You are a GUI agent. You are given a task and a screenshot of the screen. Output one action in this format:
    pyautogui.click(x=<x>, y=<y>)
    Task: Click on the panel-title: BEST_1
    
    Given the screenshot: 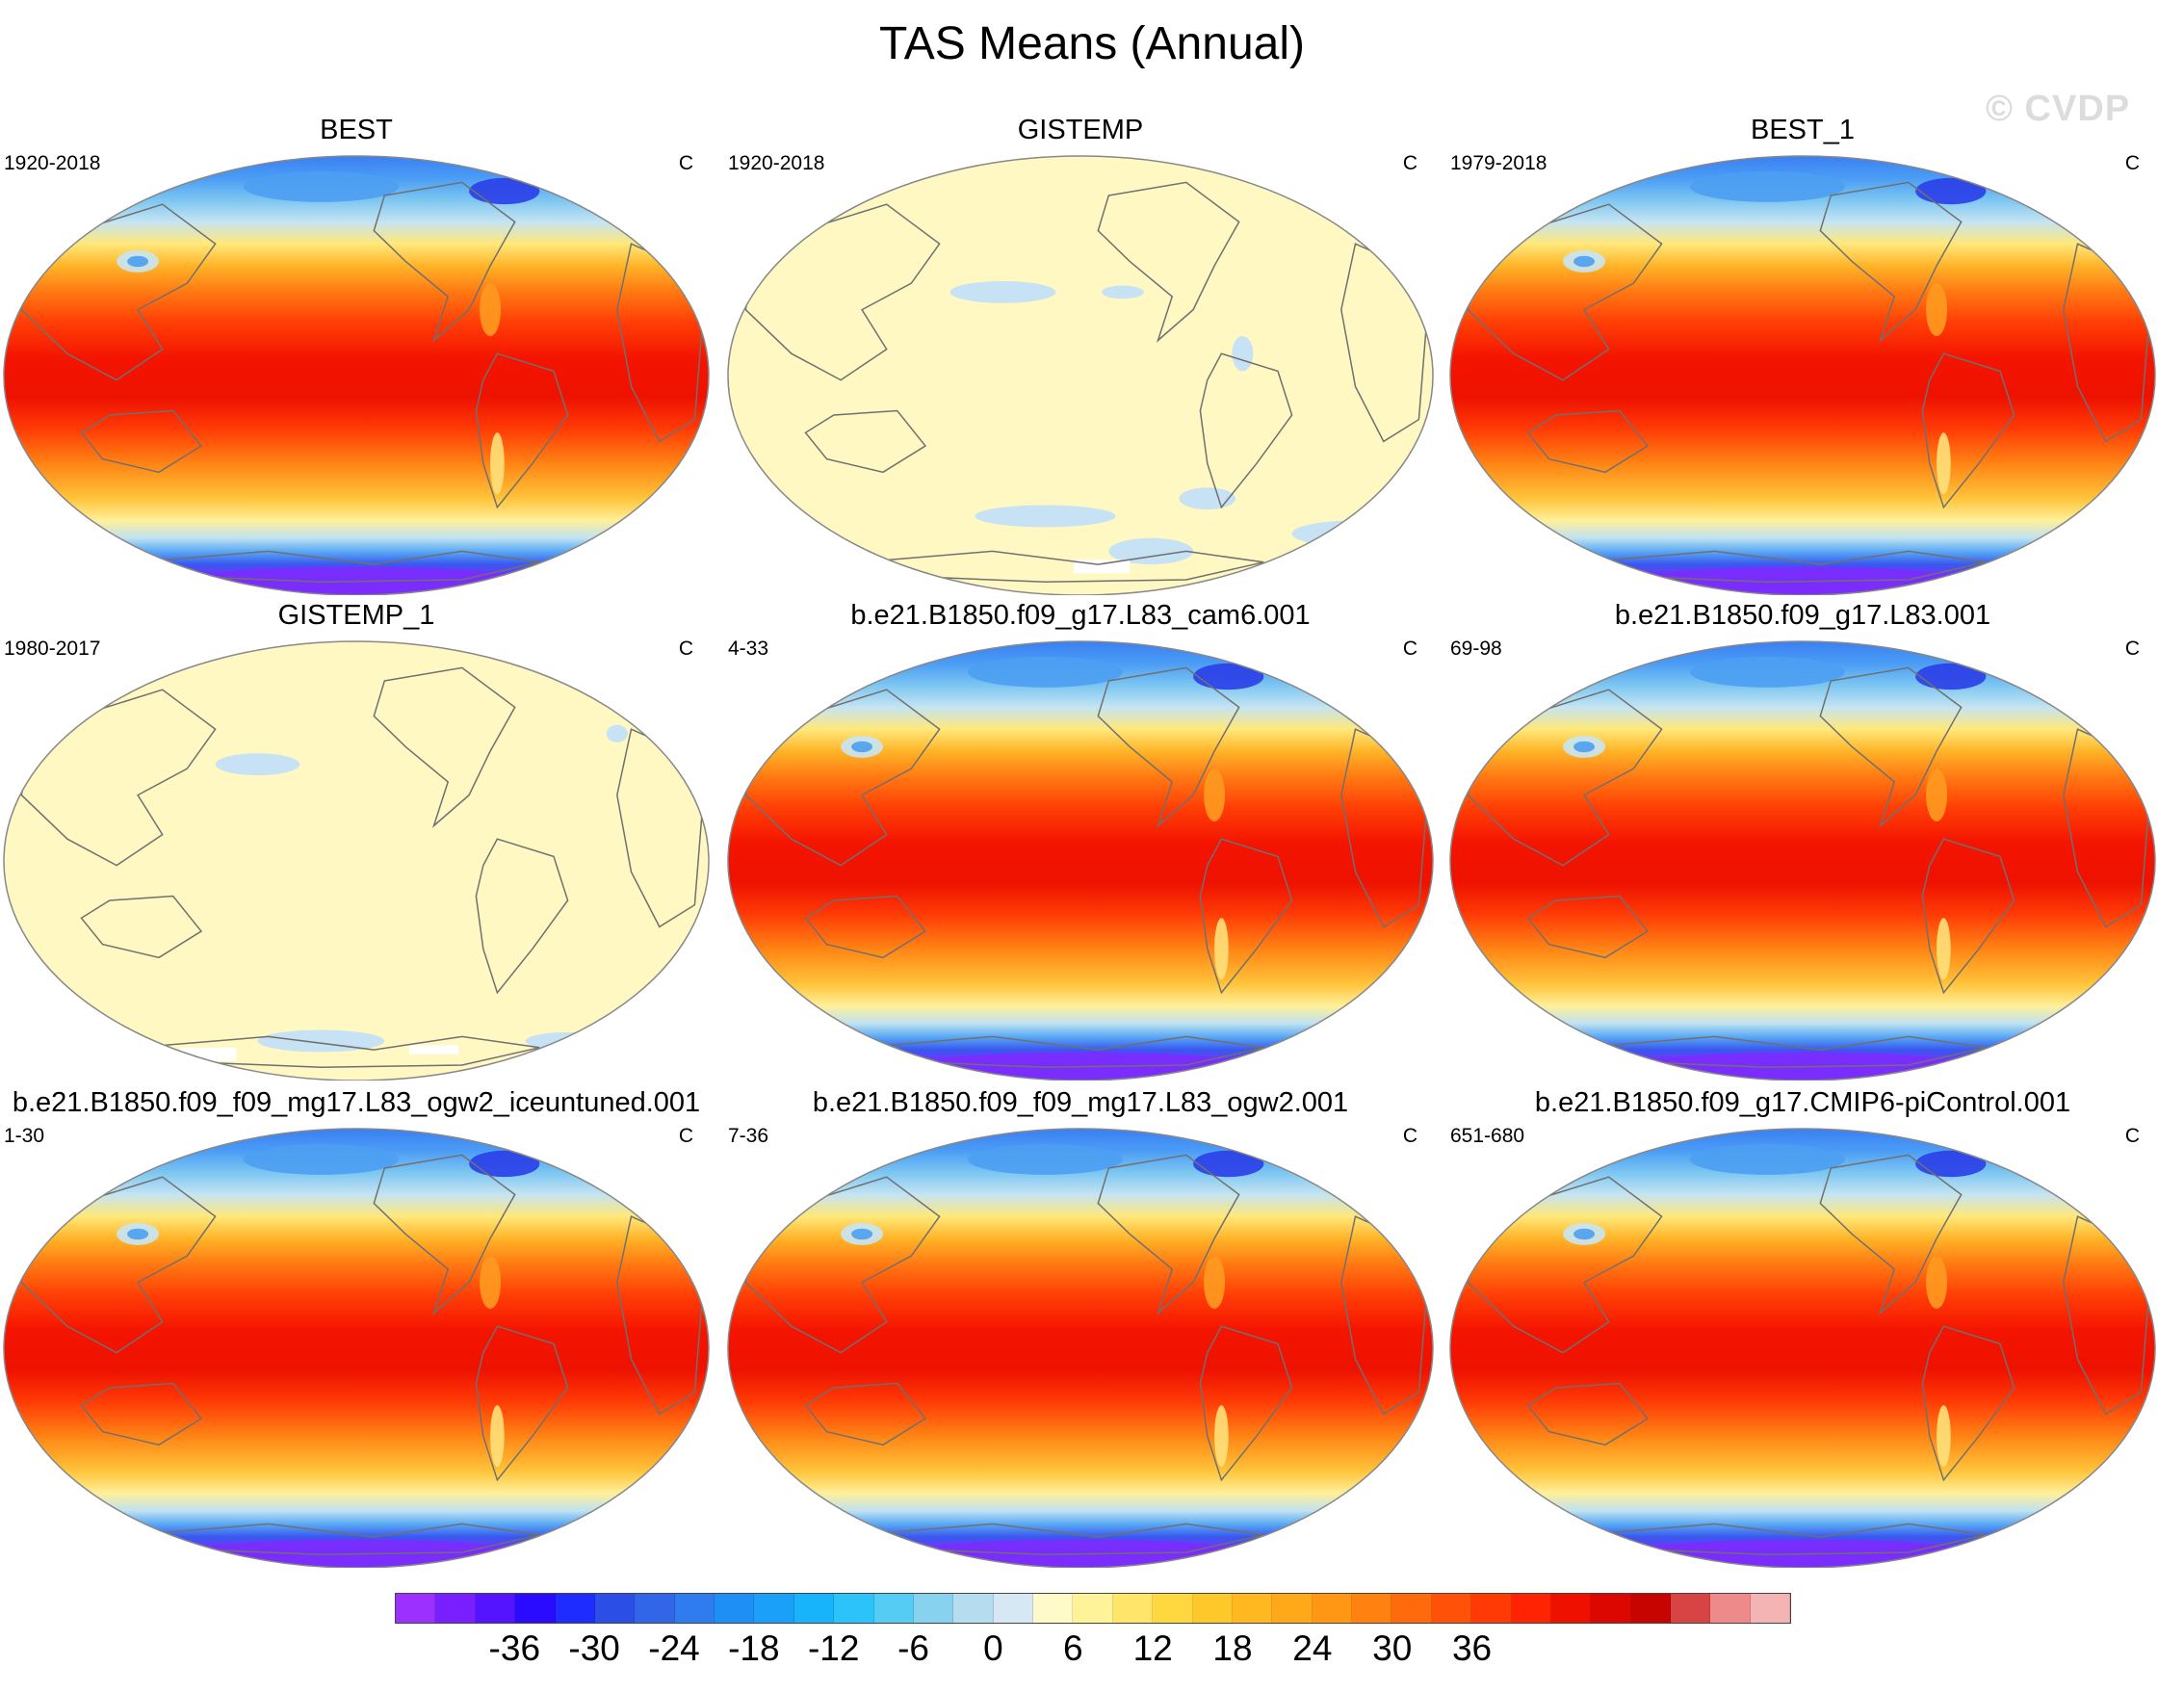 What is the action you would take?
    pyautogui.click(x=1803, y=130)
    